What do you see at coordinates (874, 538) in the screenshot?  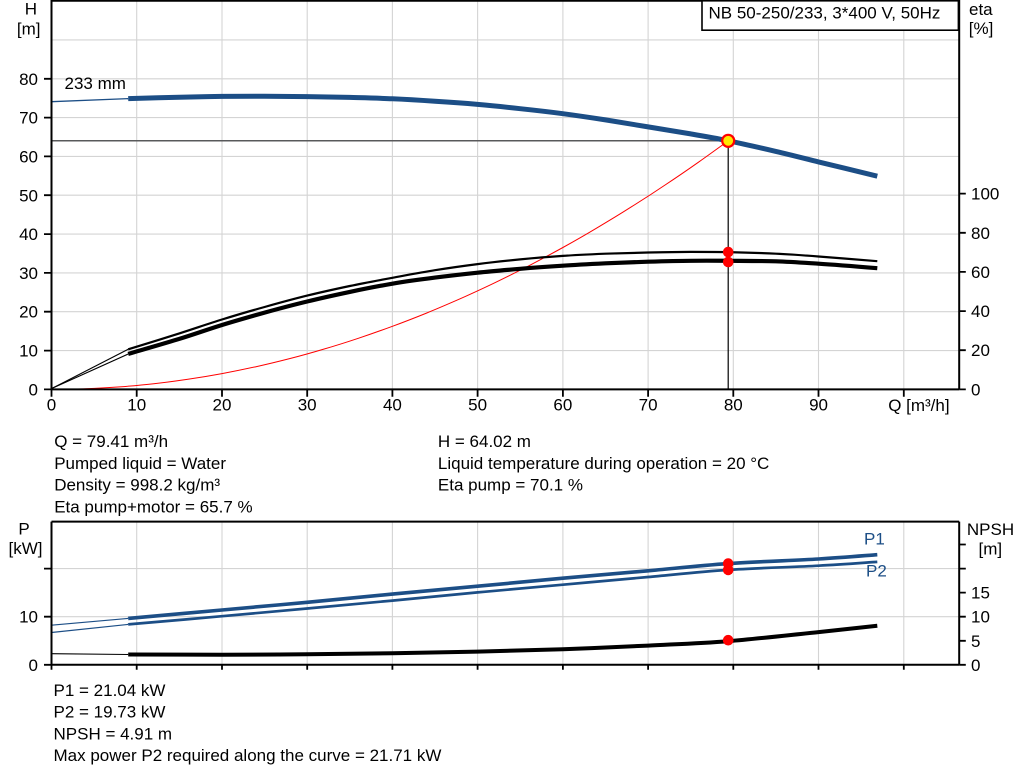 I see `svg-text: P1` at bounding box center [874, 538].